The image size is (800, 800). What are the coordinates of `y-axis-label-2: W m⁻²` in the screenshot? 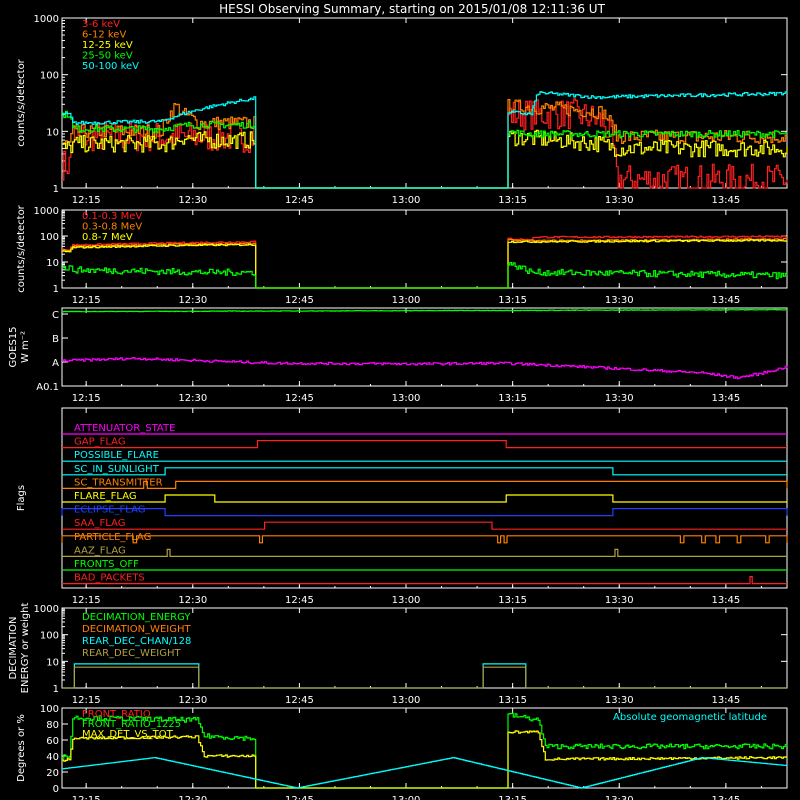 It's located at (25, 347).